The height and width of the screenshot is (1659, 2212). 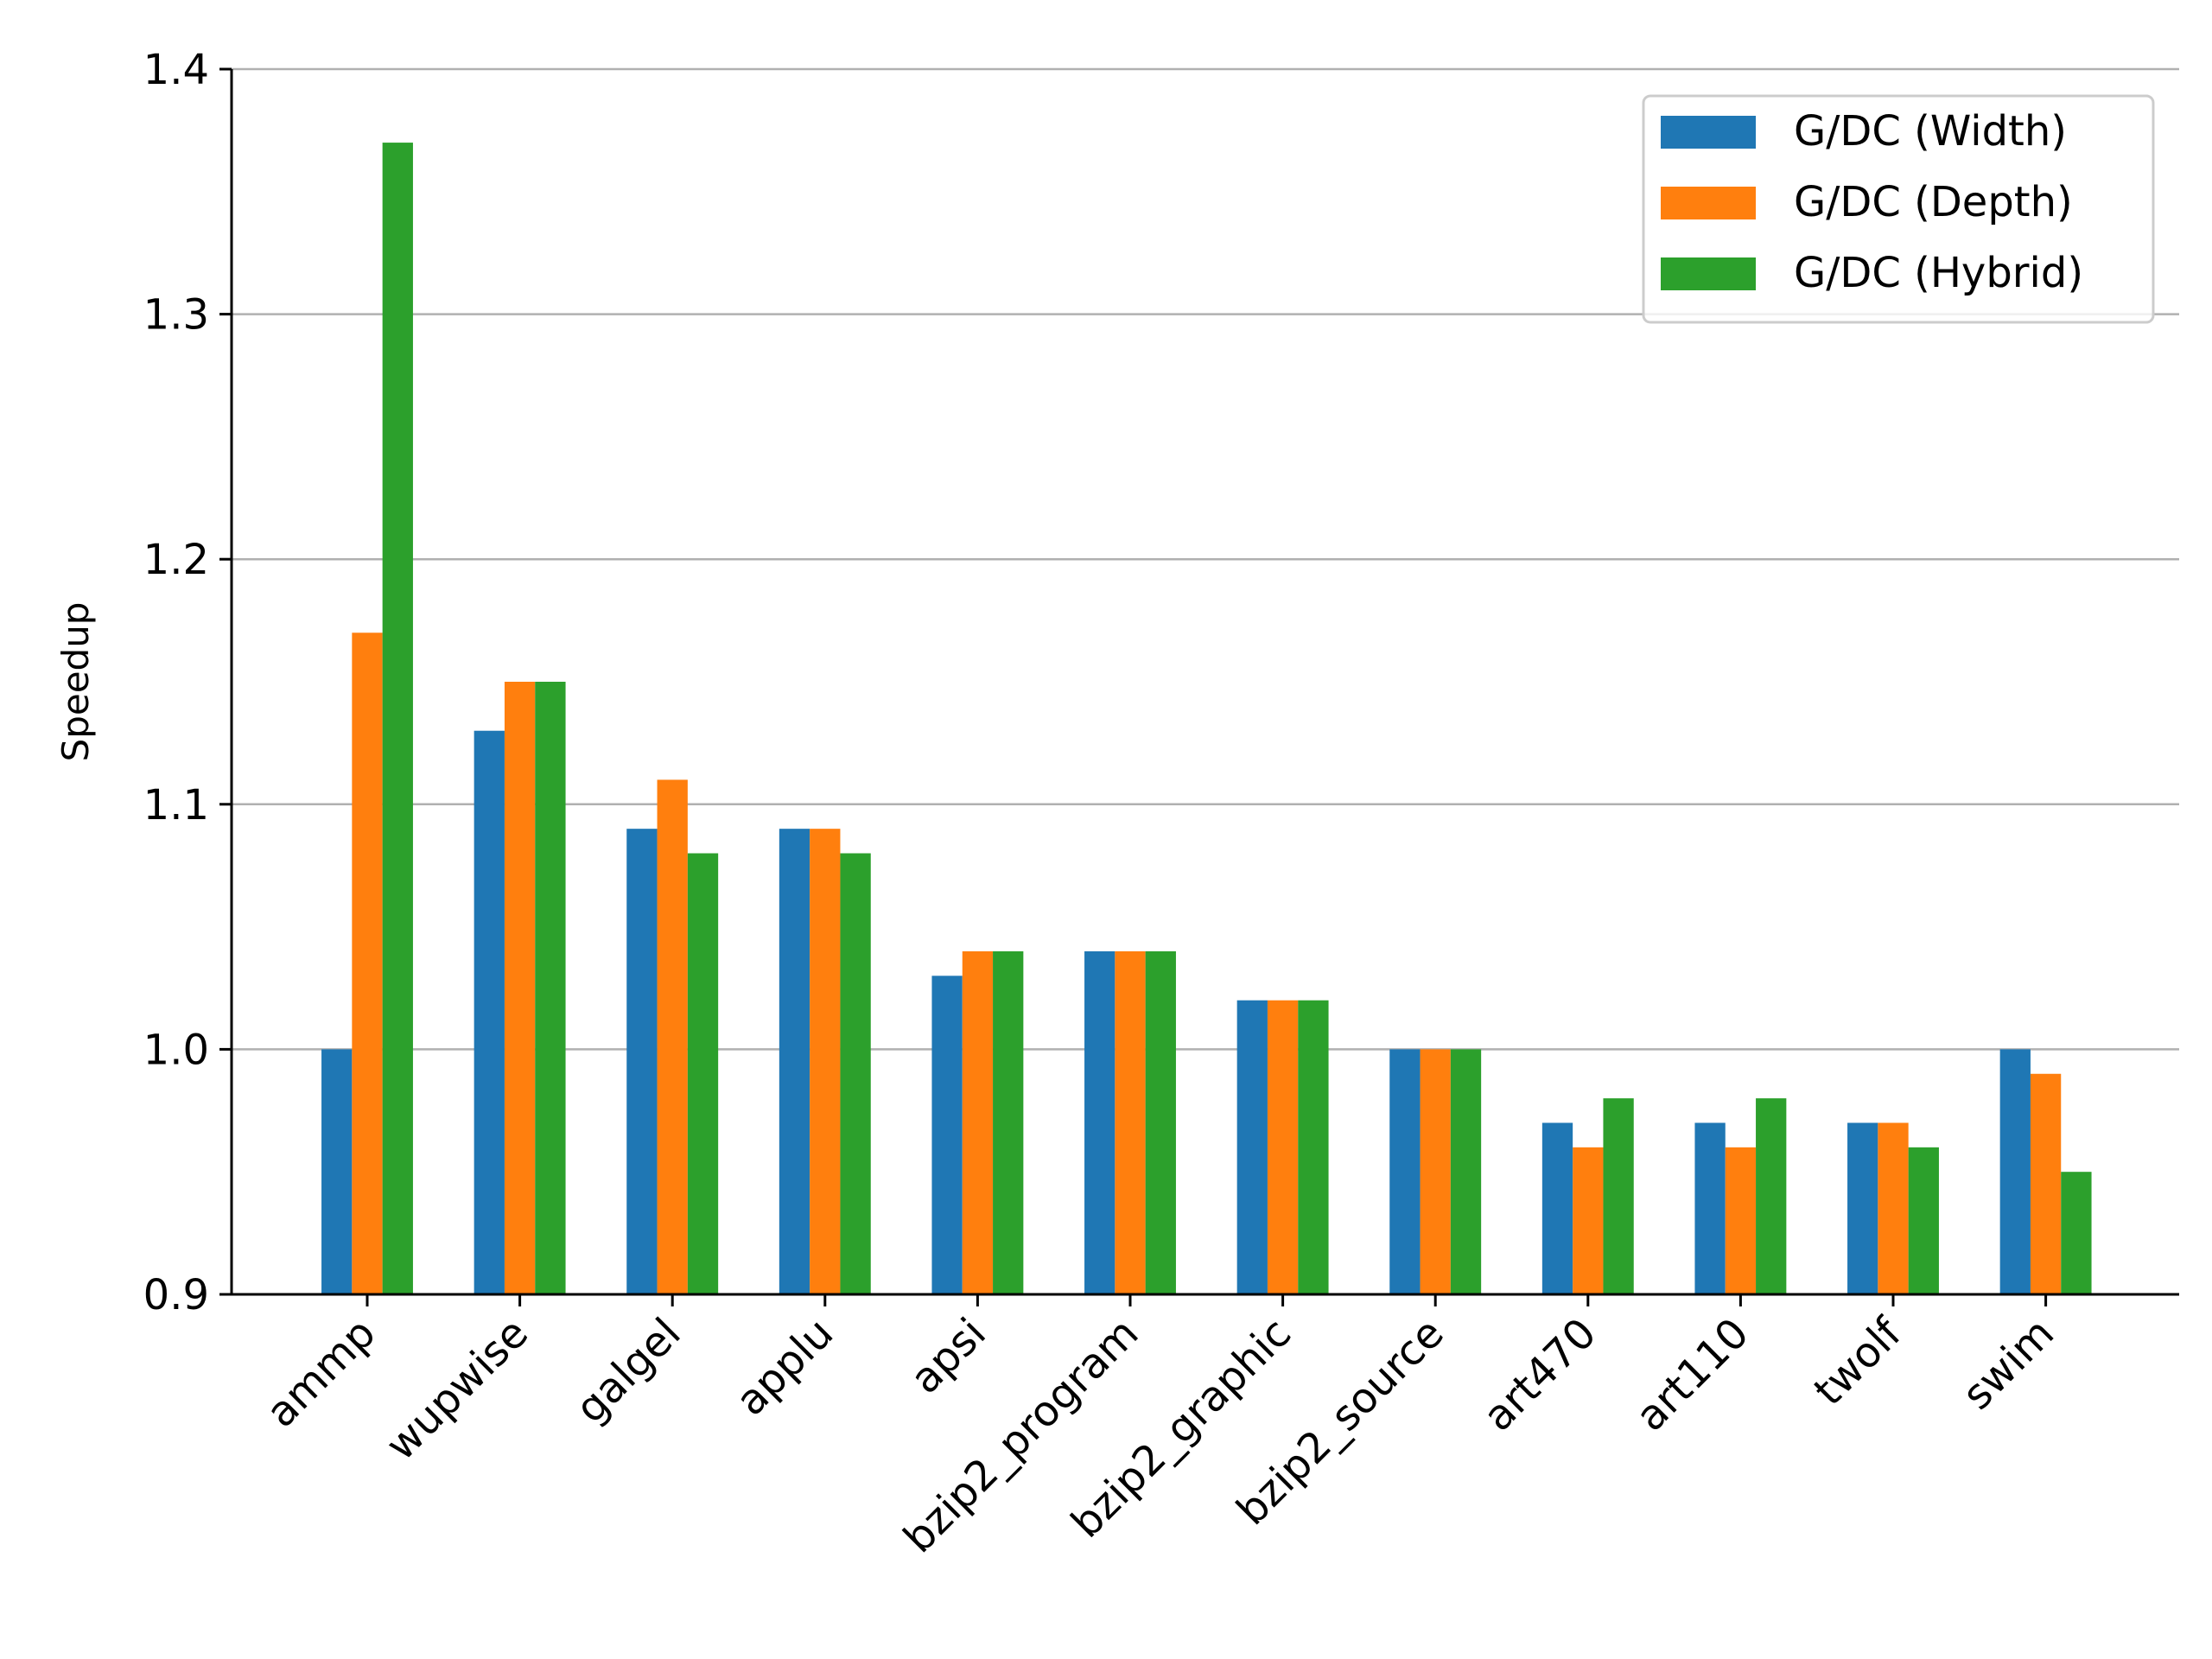 What do you see at coordinates (1858, 1361) in the screenshot?
I see `x-tick-label: twolf` at bounding box center [1858, 1361].